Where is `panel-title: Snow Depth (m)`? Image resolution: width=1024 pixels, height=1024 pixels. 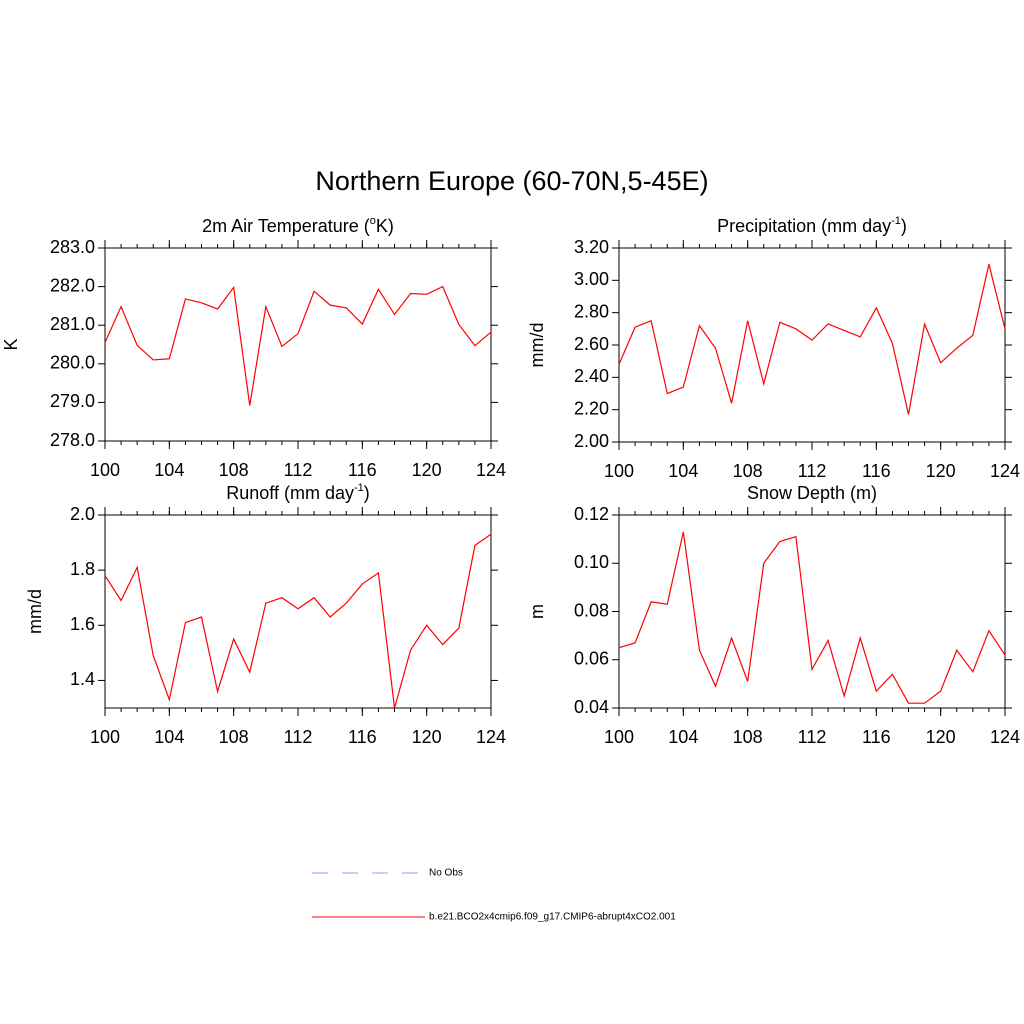 panel-title: Snow Depth (m) is located at coordinates (812, 493).